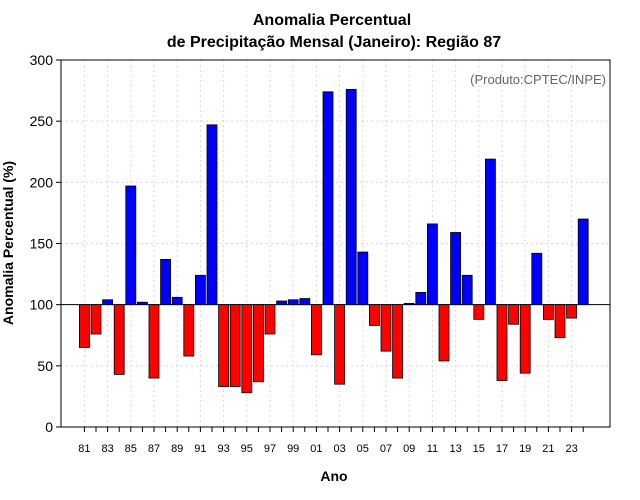 Image resolution: width=640 pixels, height=500 pixels. I want to click on y-axis: 0 50 100 150 200 250 300, so click(45, 243).